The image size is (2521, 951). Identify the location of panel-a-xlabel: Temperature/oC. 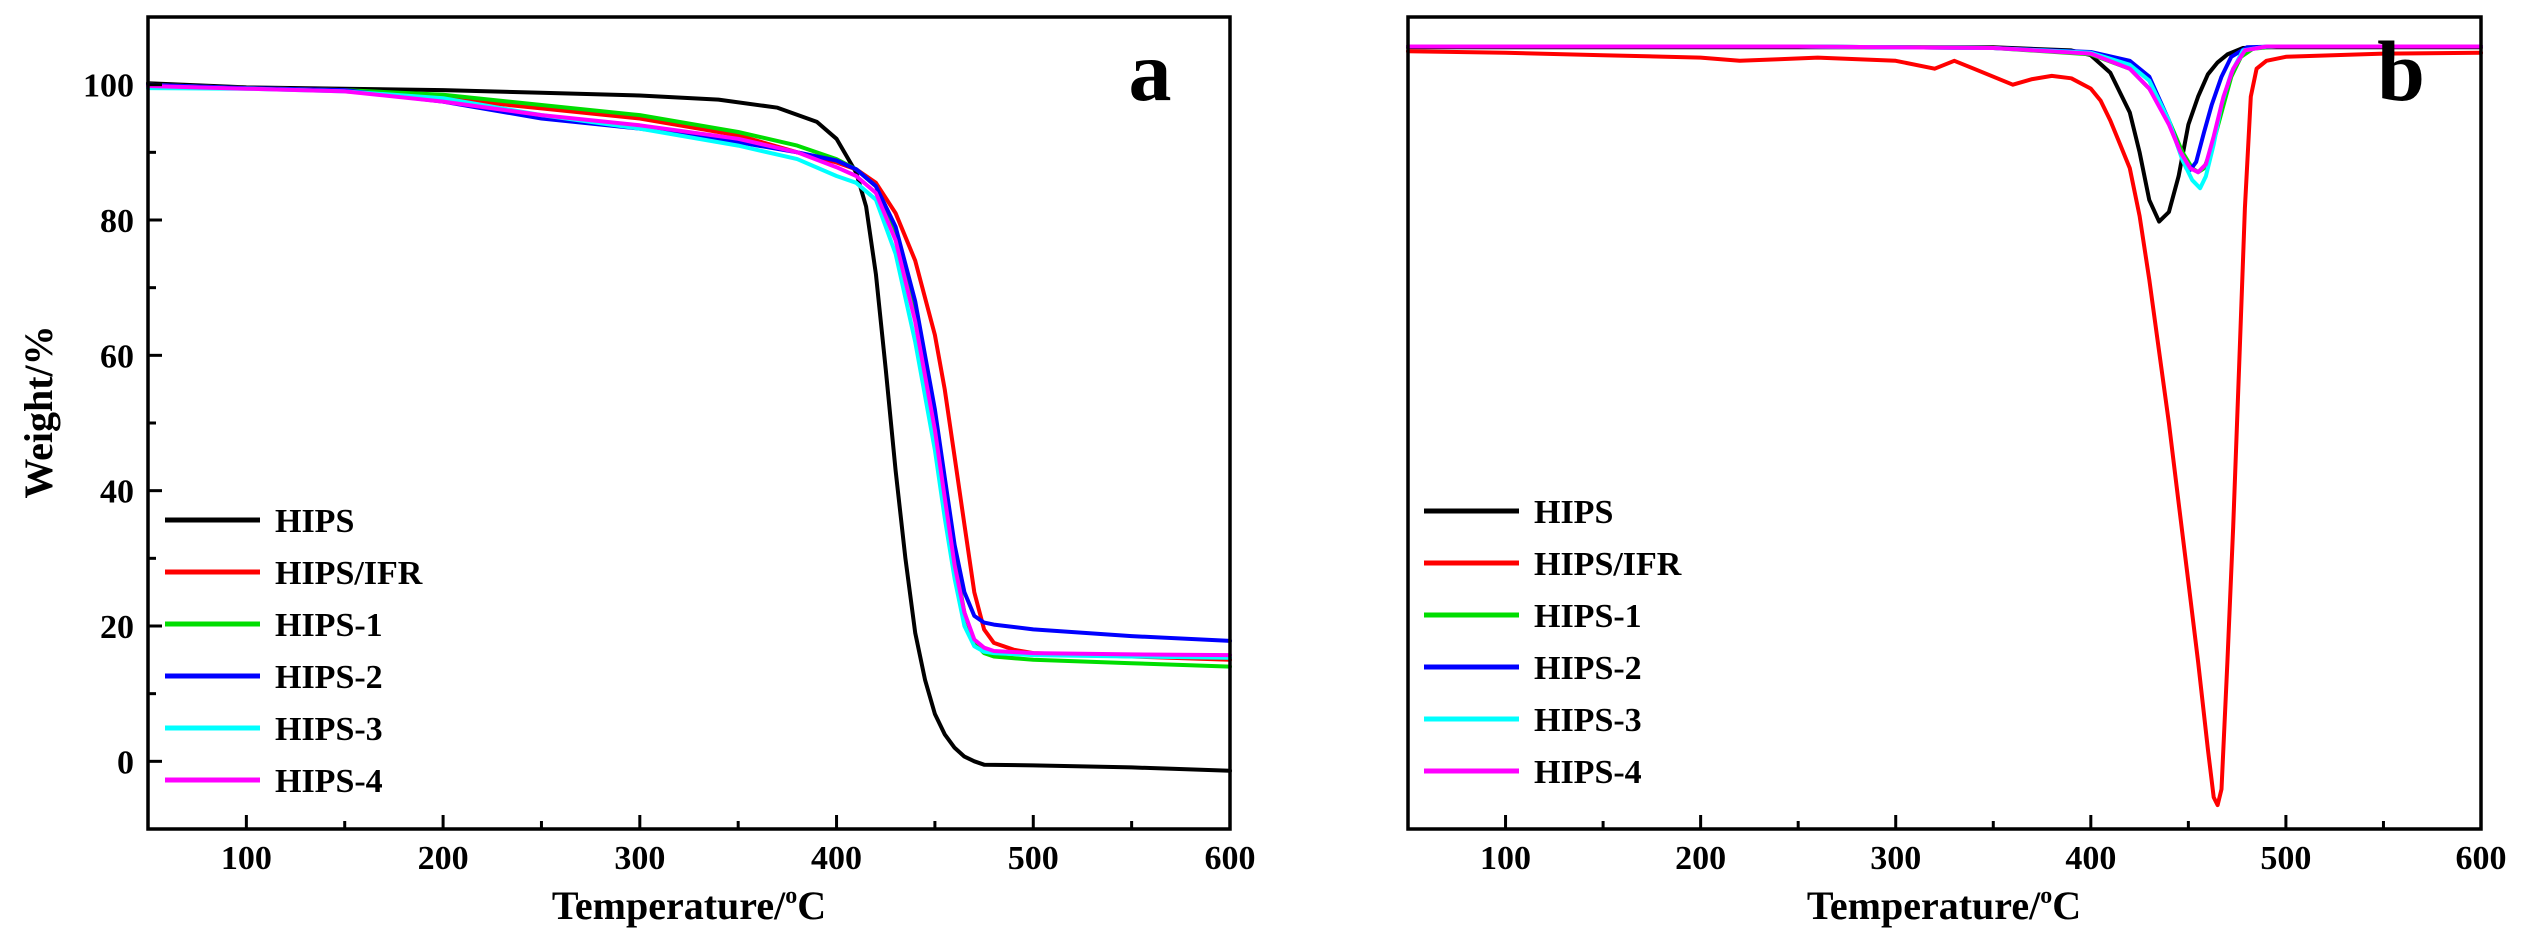
(689, 905).